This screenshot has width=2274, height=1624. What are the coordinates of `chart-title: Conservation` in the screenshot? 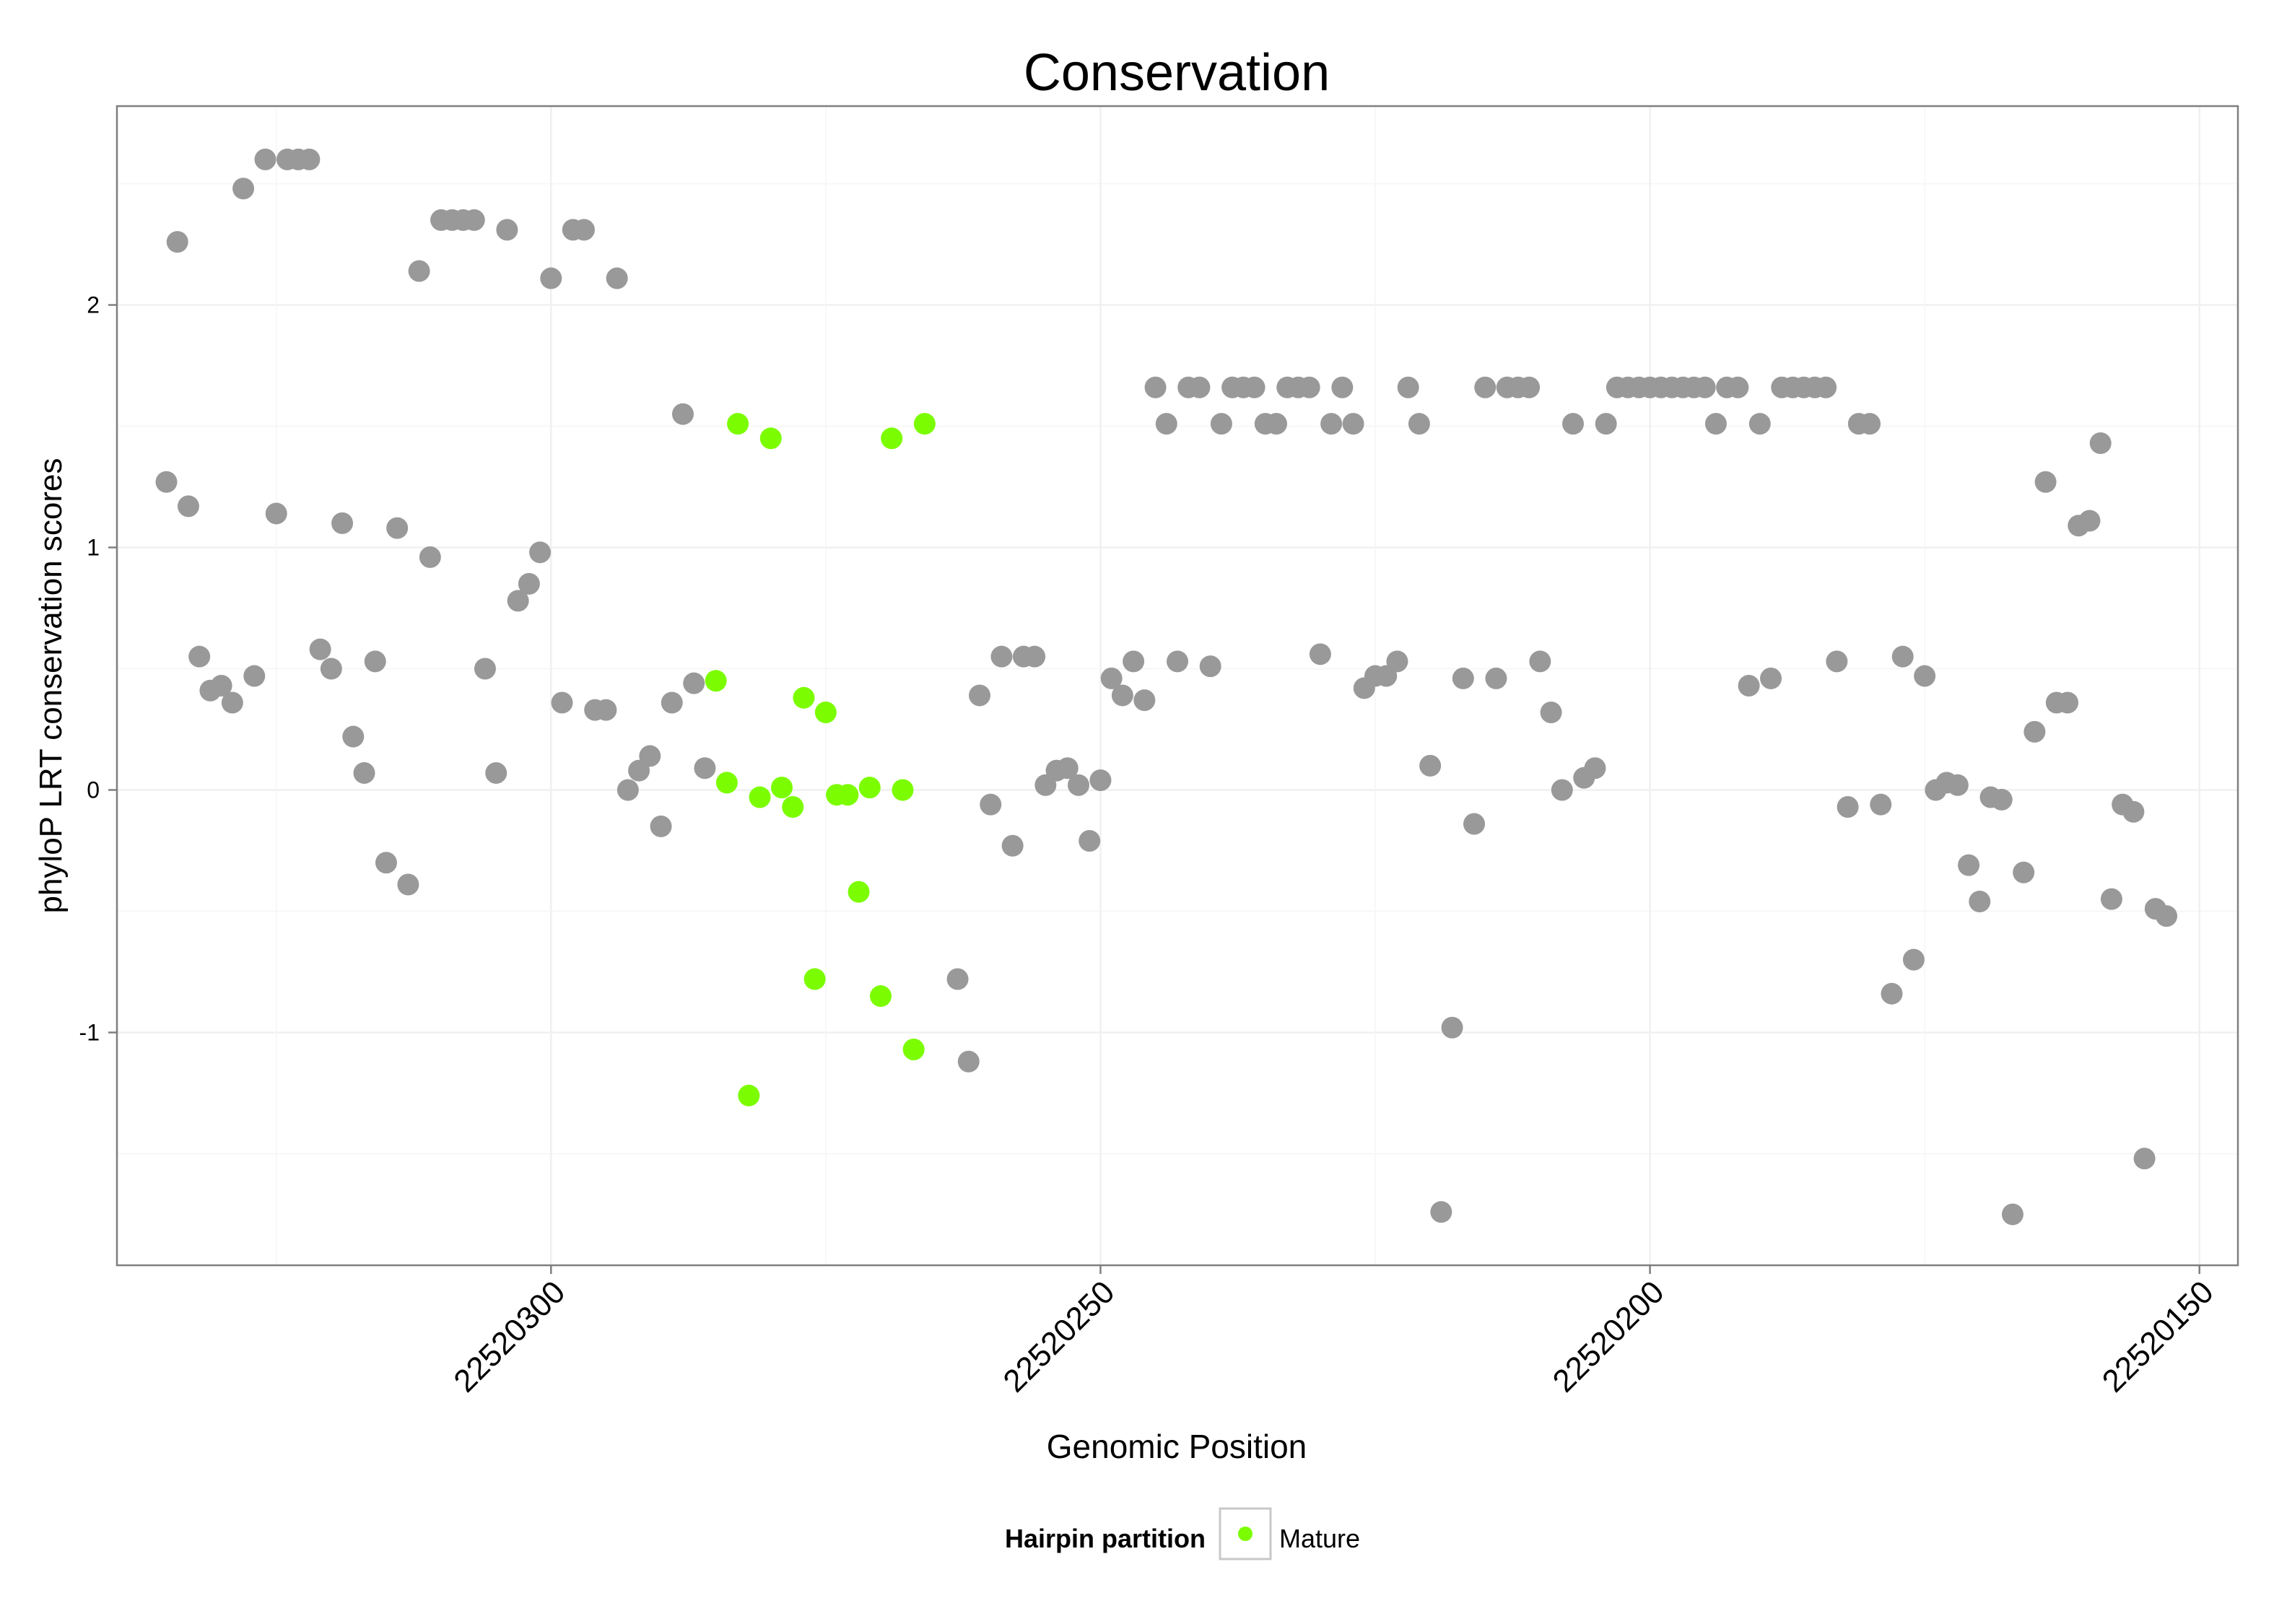 It's located at (1177, 73).